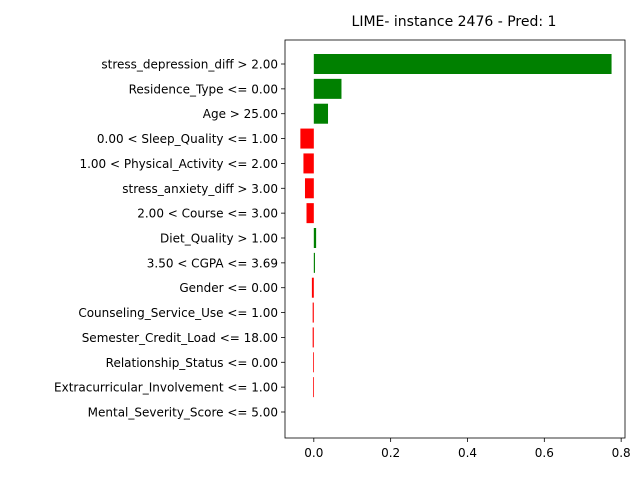  What do you see at coordinates (228, 288) in the screenshot?
I see `y-tick-label-9: Gender <= 0.00` at bounding box center [228, 288].